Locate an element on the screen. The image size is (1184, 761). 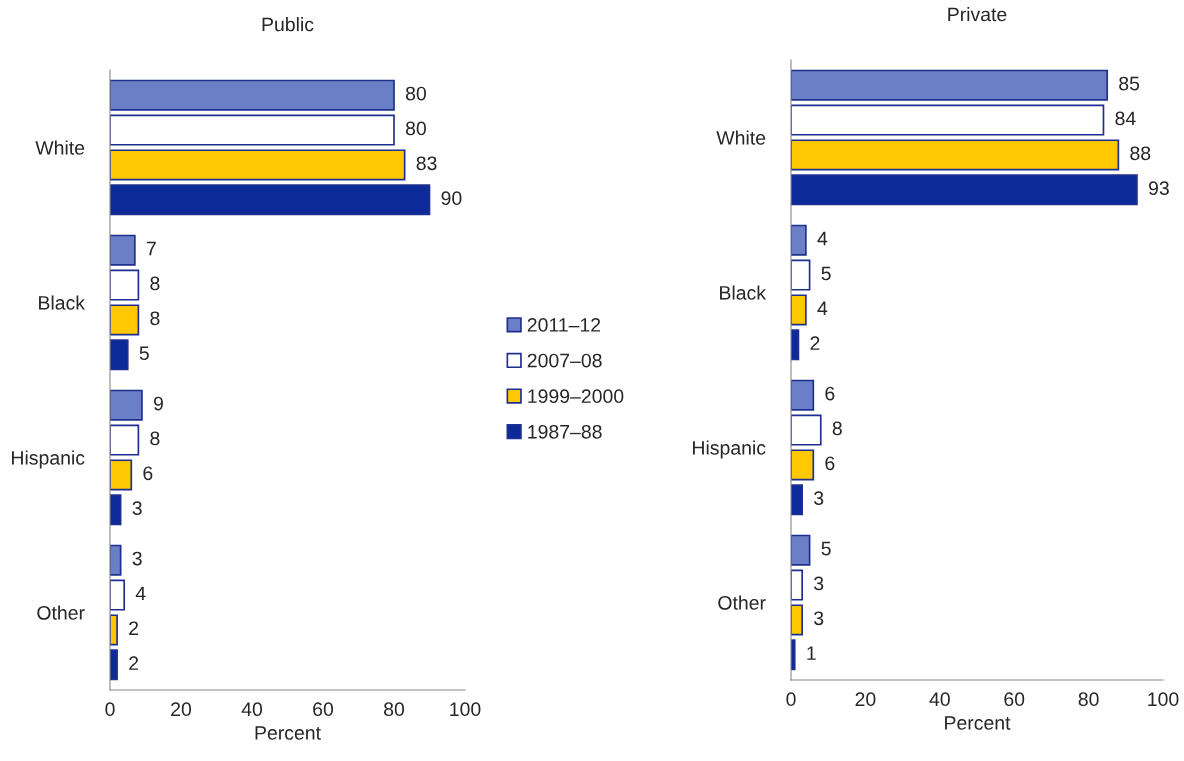
legend-label: 2007–08 is located at coordinates (564, 360).